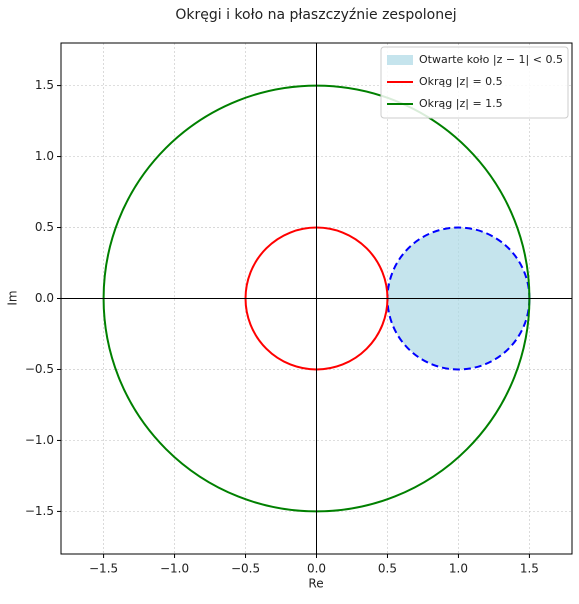 The image size is (579, 604). What do you see at coordinates (39, 440) in the screenshot?
I see `y-tick-label: −1.0` at bounding box center [39, 440].